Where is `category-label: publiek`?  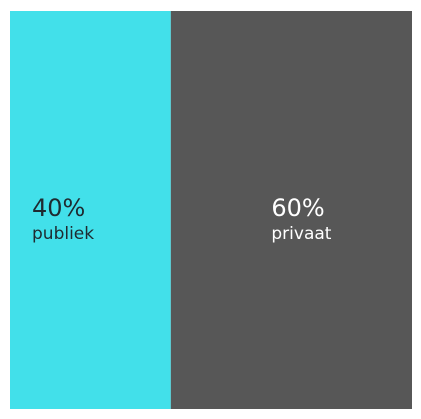 category-label: publiek is located at coordinates (63, 234).